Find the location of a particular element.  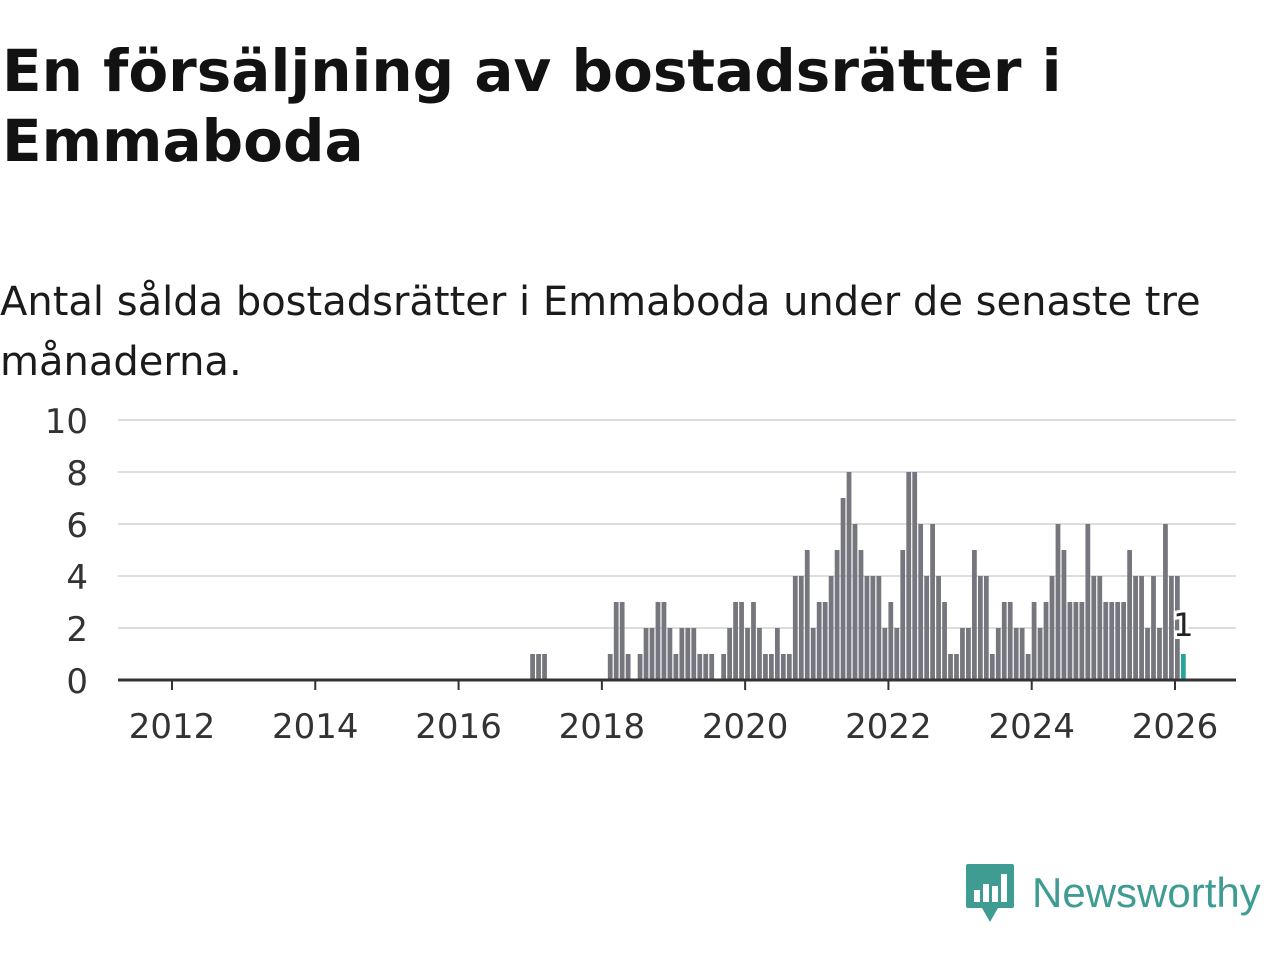

last-value-label: 1 is located at coordinates (1183, 625).